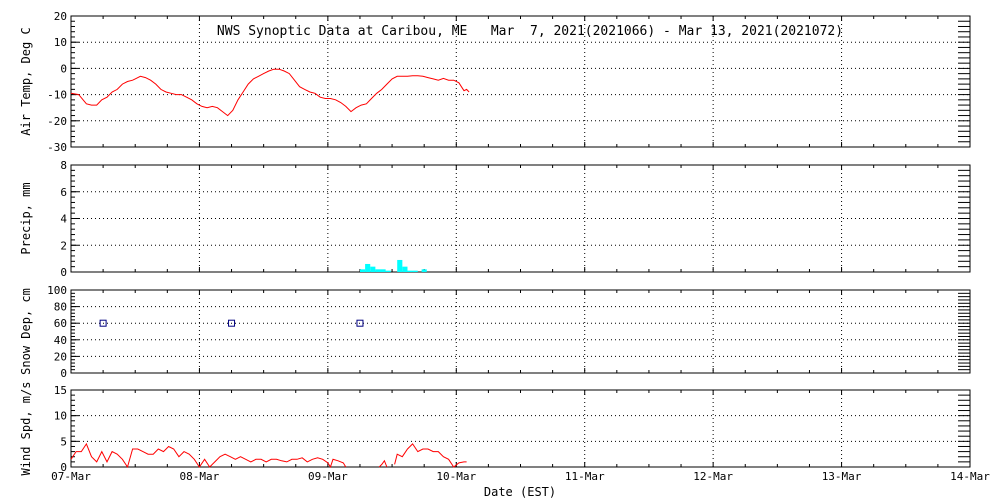  Describe the element at coordinates (328, 476) in the screenshot. I see `x-tick-label: 09-Mar` at that location.